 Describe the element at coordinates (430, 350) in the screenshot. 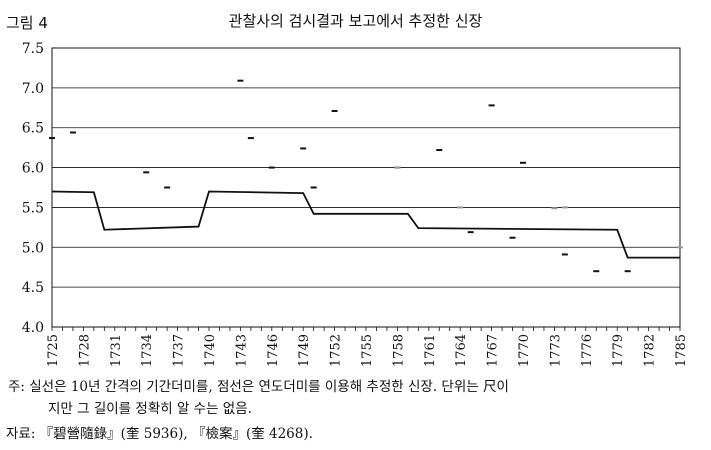

I see `x-tick-label: 1761` at that location.